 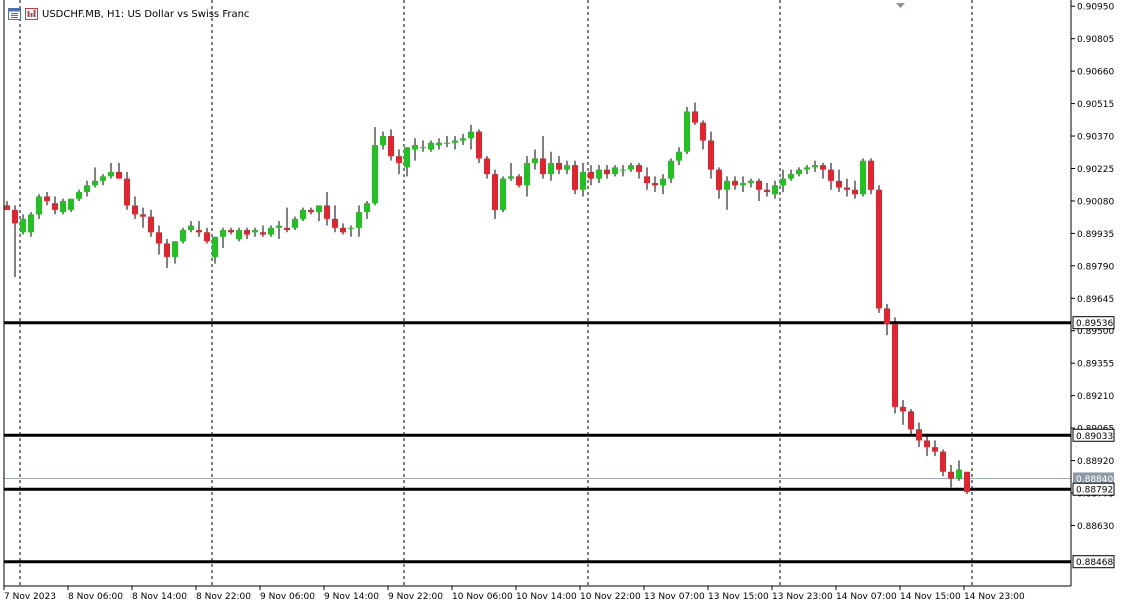 I want to click on price-tick-label: 0.90370, so click(x=1095, y=138).